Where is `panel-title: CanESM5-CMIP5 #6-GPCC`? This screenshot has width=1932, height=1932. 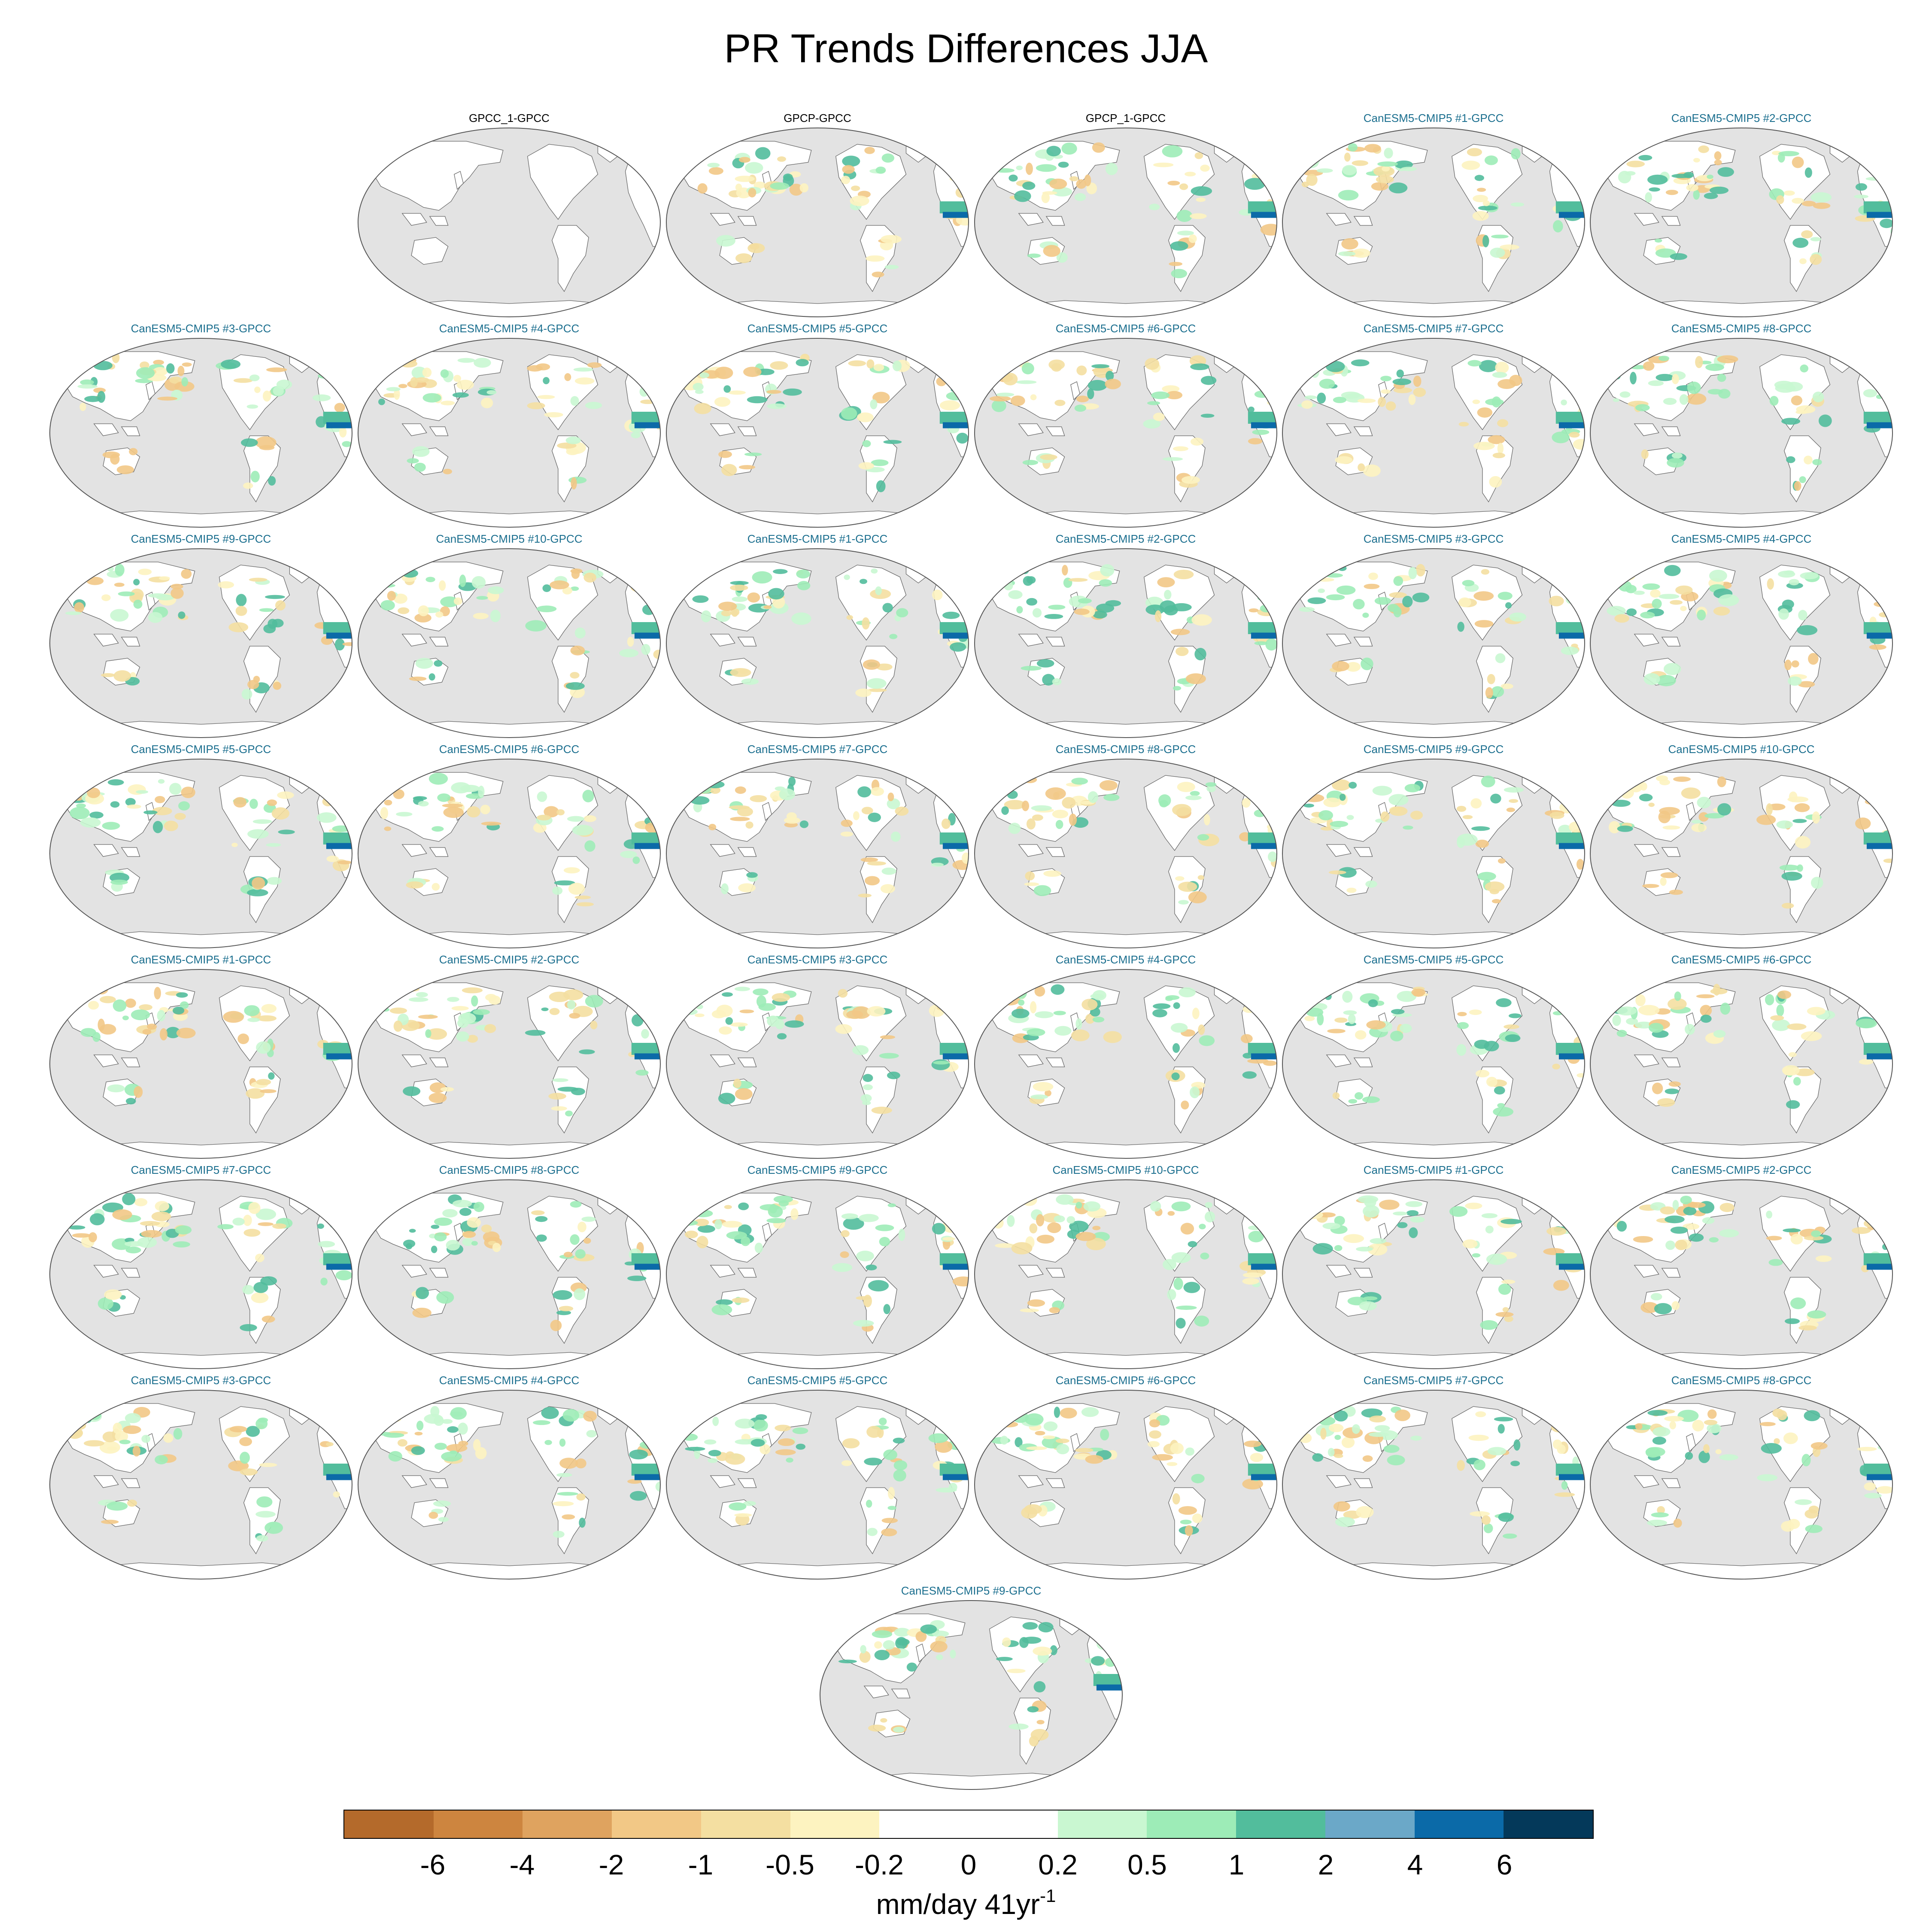 panel-title: CanESM5-CMIP5 #6-GPCC is located at coordinates (1741, 959).